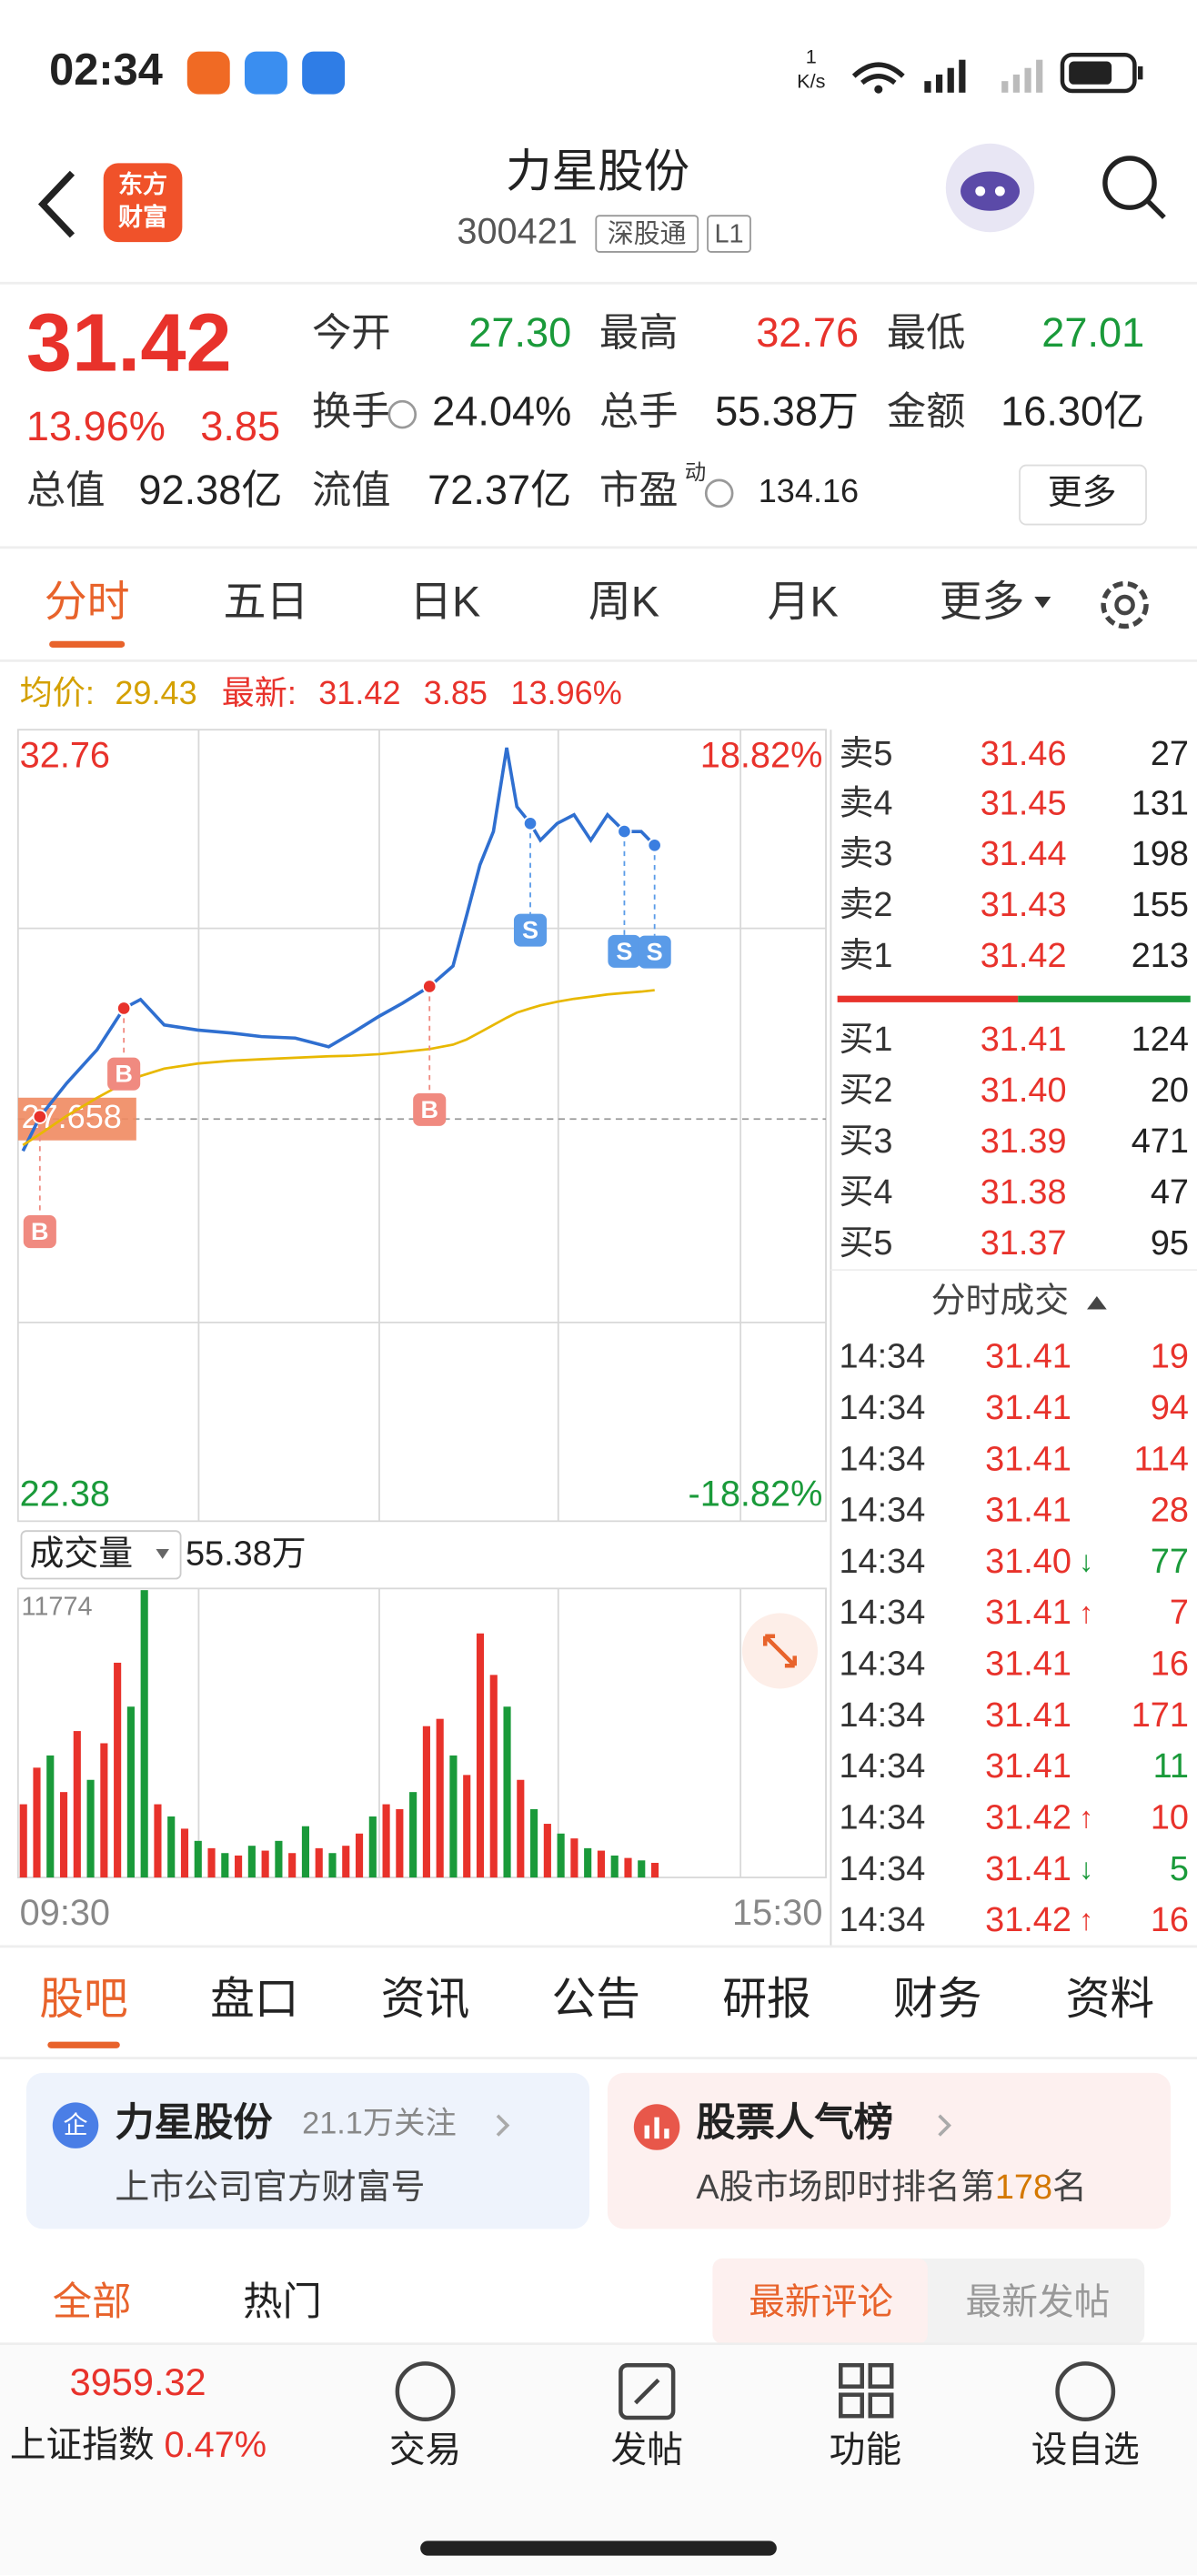 The height and width of the screenshot is (2576, 1197). I want to click on more-button-label: 更多, so click(1082, 493).